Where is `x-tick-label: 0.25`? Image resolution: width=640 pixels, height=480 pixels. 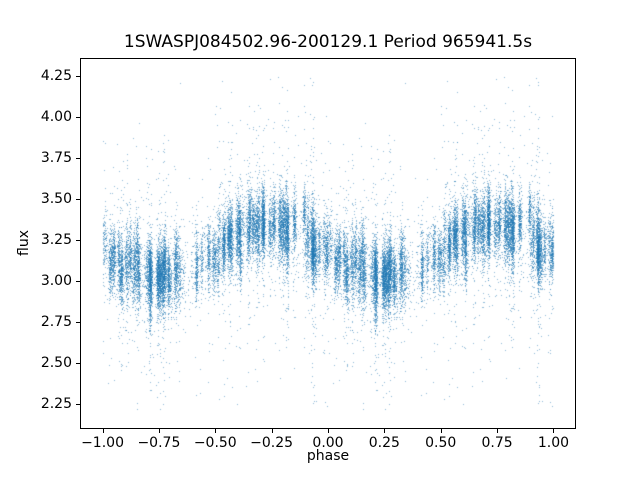
x-tick-label: 0.25 is located at coordinates (384, 443).